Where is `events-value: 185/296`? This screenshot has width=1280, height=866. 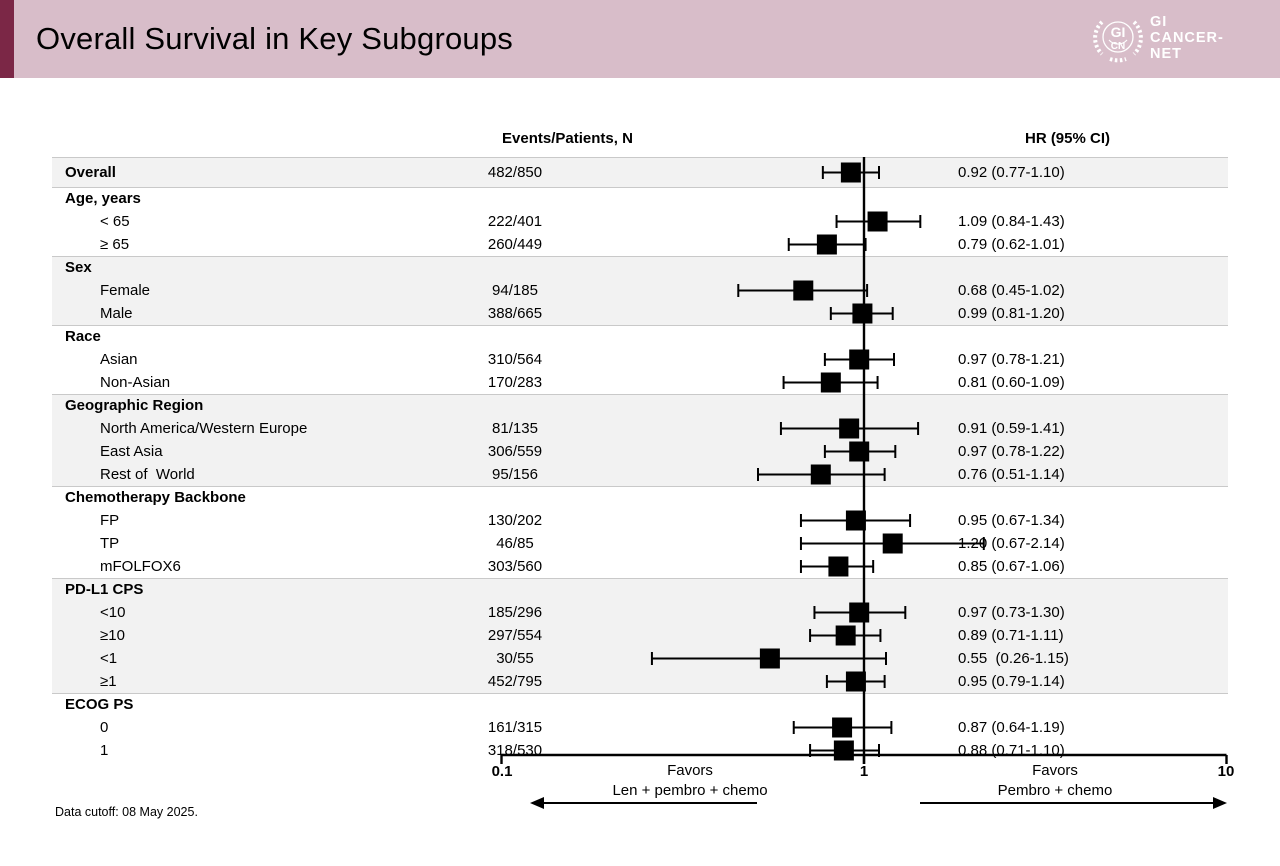 events-value: 185/296 is located at coordinates (515, 612).